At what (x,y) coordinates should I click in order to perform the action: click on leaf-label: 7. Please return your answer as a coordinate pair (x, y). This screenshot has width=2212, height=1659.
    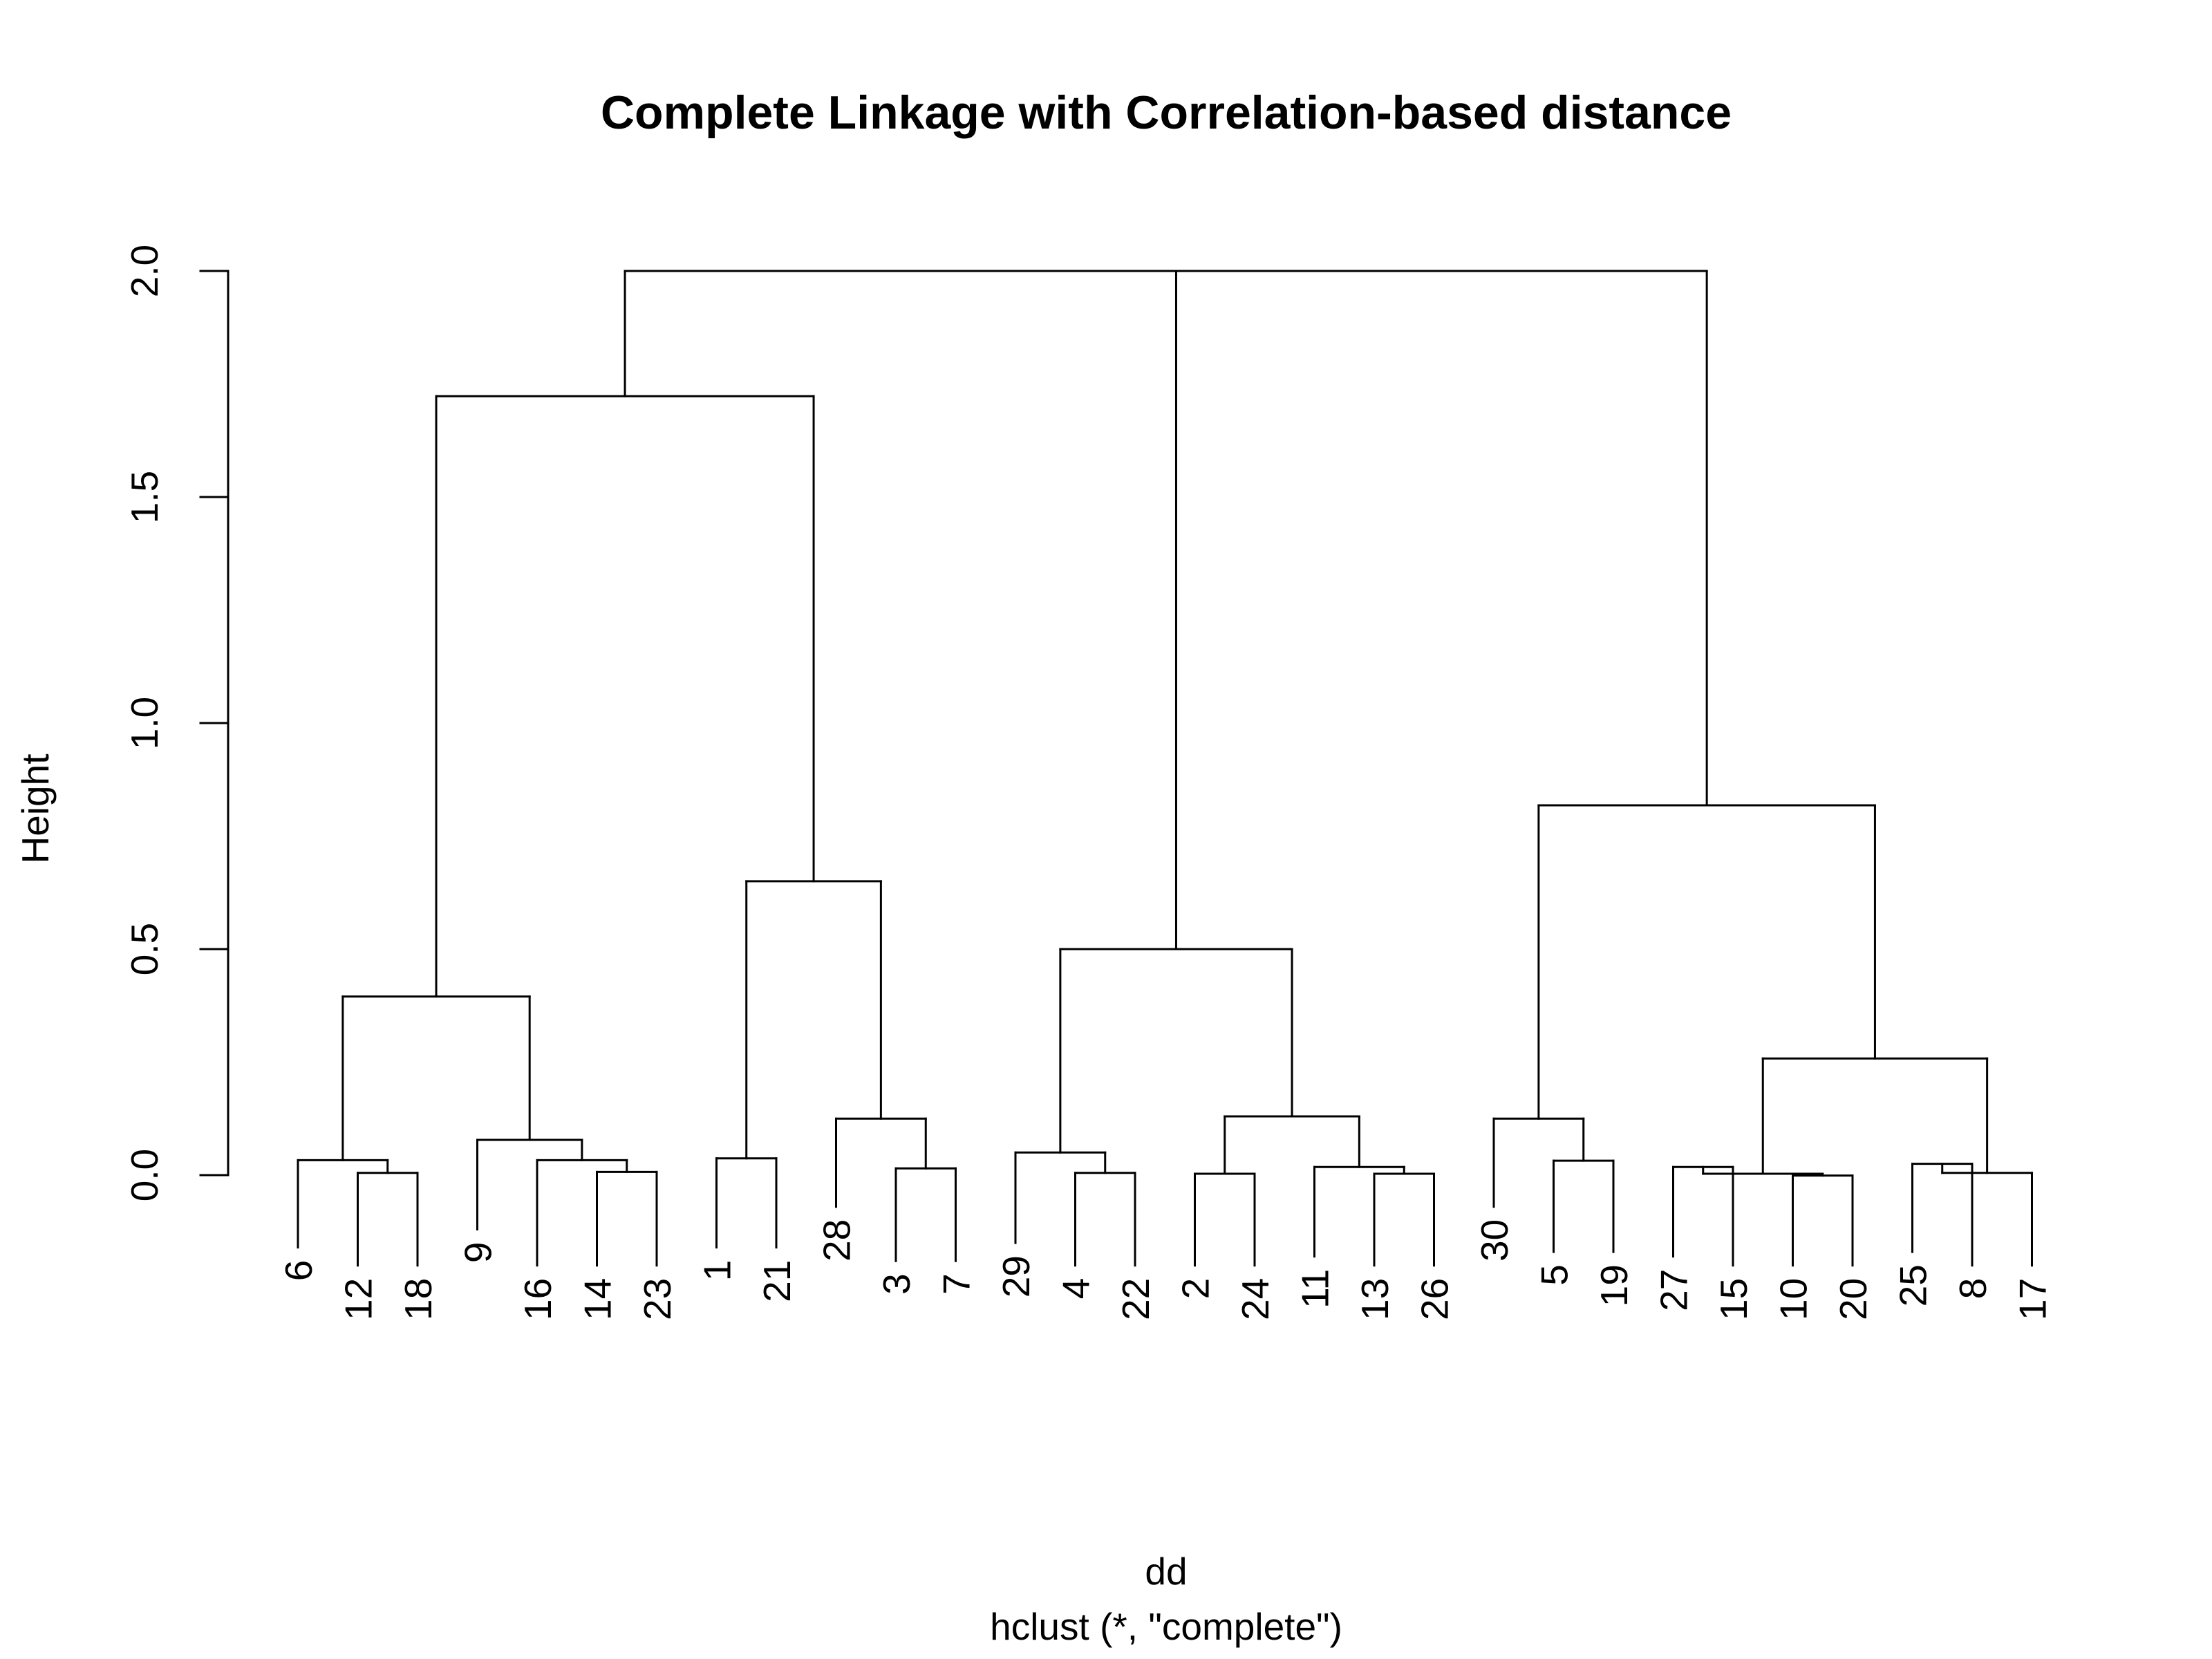
    Looking at the image, I should click on (957, 1284).